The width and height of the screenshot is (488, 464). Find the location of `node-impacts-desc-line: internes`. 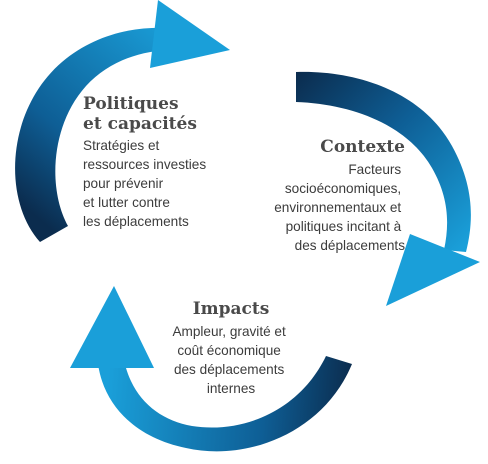

node-impacts-desc-line: internes is located at coordinates (231, 388).